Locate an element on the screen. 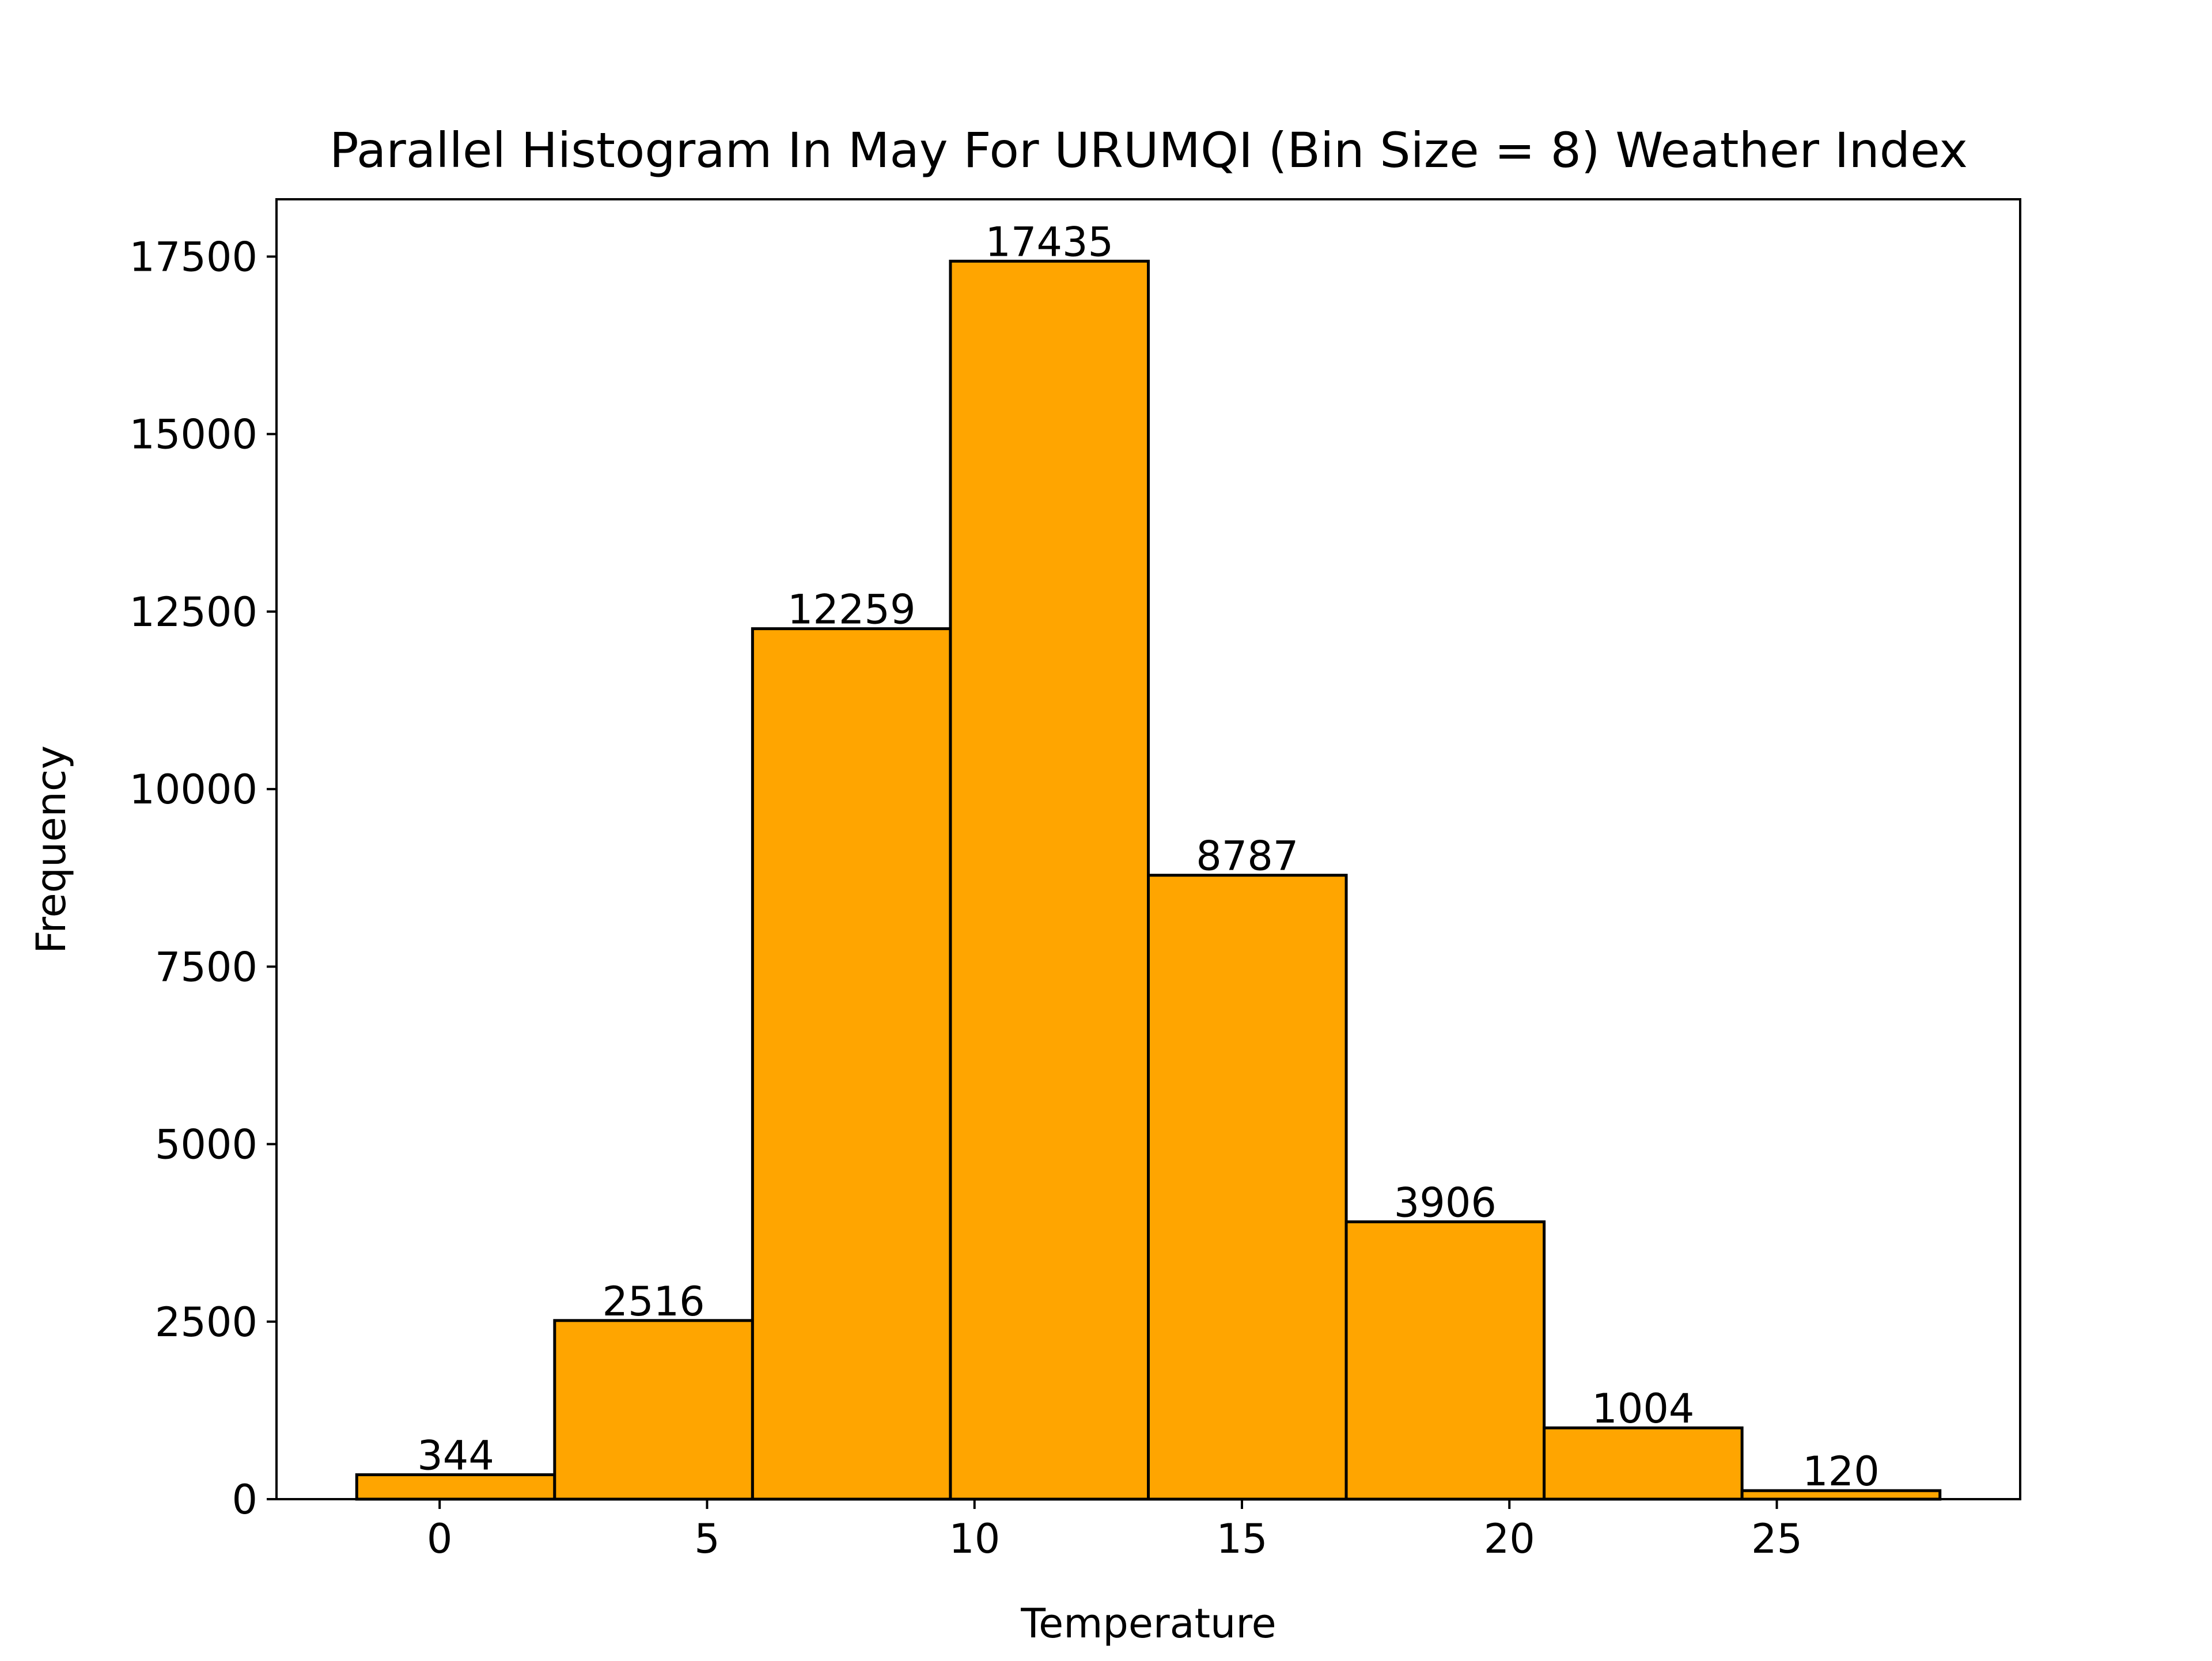 This screenshot has width=2212, height=1661. x-tick-label: 15 is located at coordinates (1241, 1539).